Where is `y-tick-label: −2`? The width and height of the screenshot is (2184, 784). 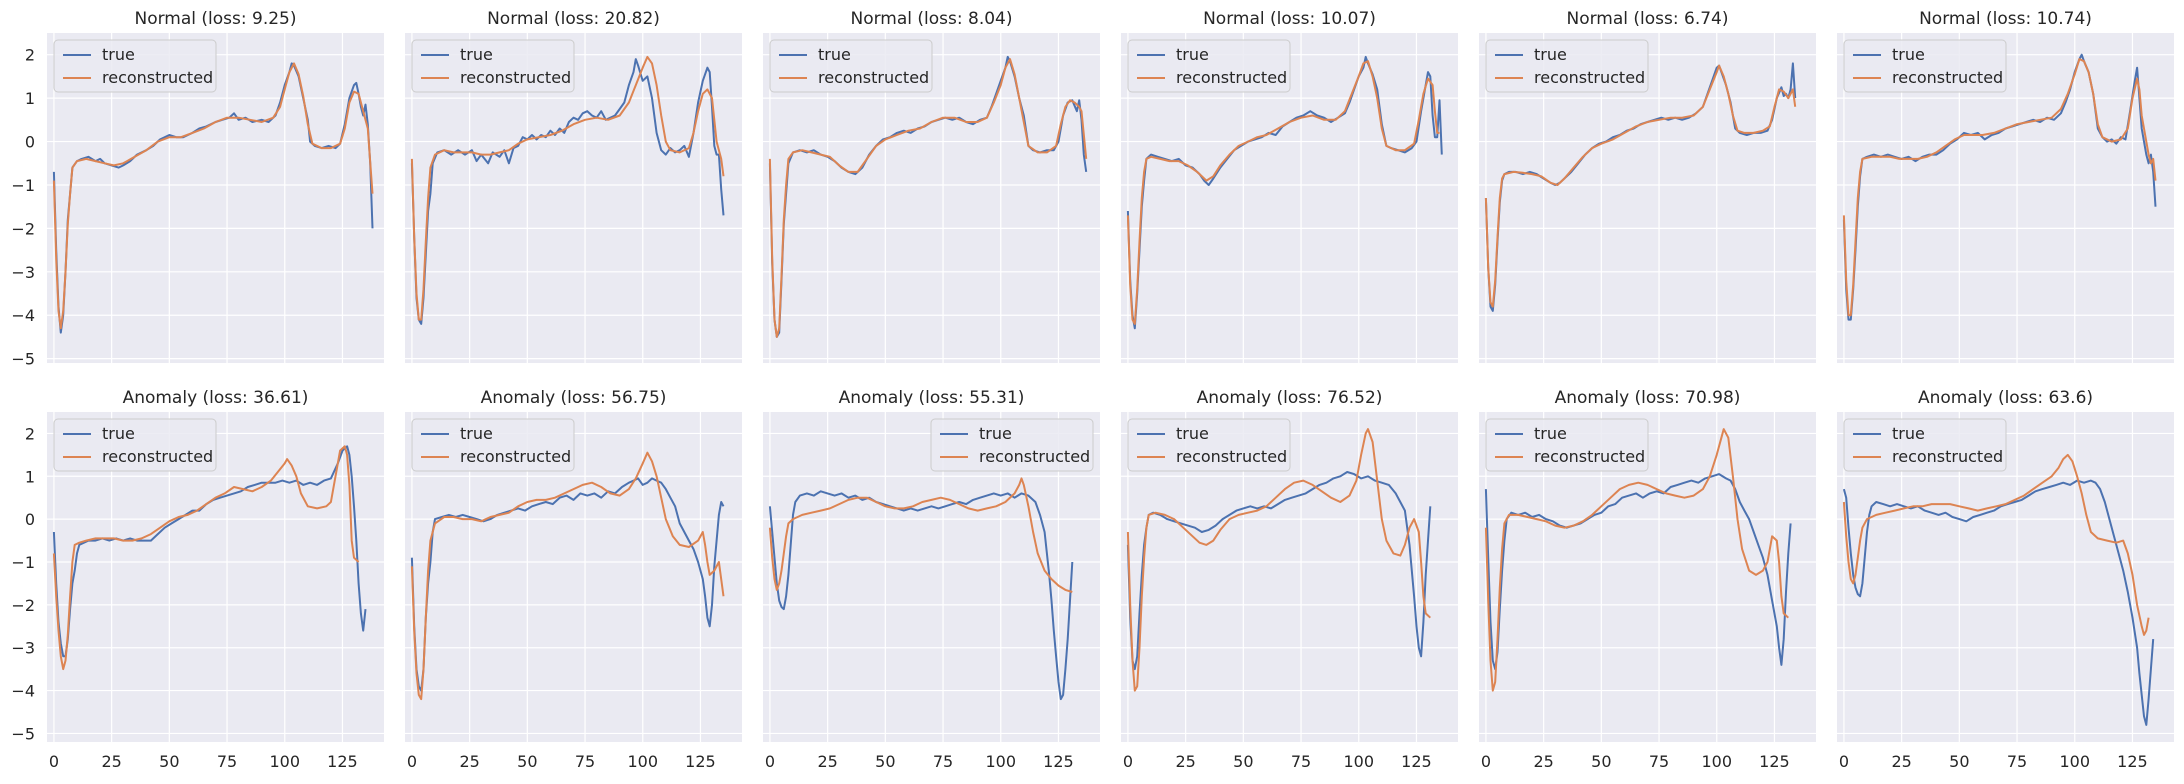 y-tick-label: −2 is located at coordinates (23, 228).